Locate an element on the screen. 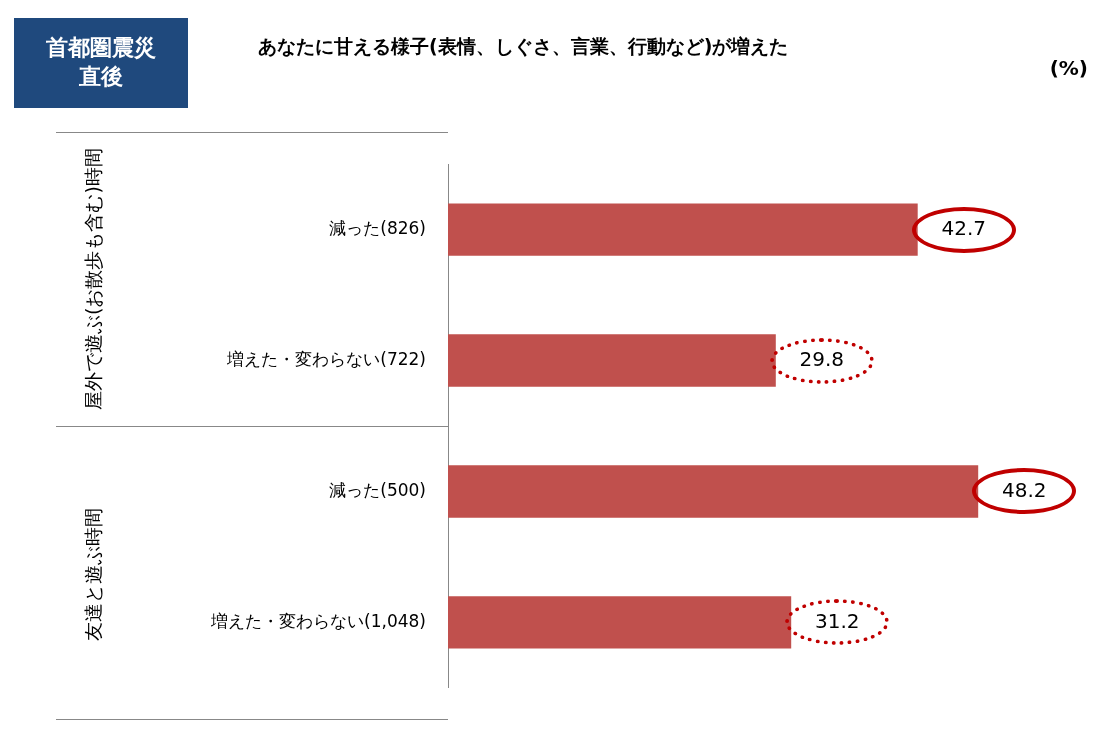 This screenshot has height=734, width=1104. y-tick-label: 増えた・変わらない(1,048) is located at coordinates (318, 620).